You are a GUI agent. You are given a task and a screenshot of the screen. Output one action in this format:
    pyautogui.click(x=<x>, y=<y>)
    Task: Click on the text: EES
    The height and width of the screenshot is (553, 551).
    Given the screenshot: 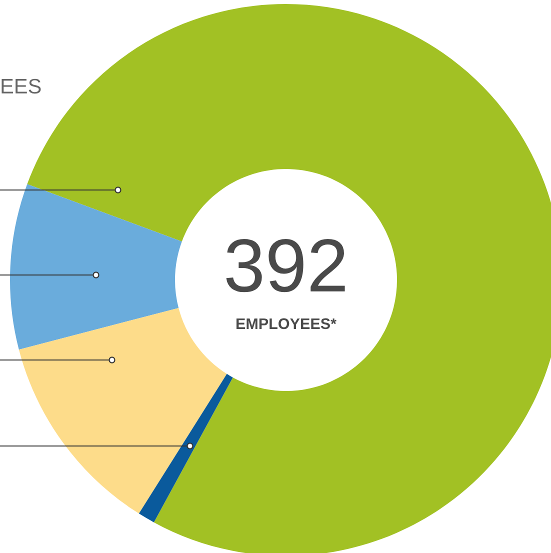 What is the action you would take?
    pyautogui.click(x=21, y=86)
    